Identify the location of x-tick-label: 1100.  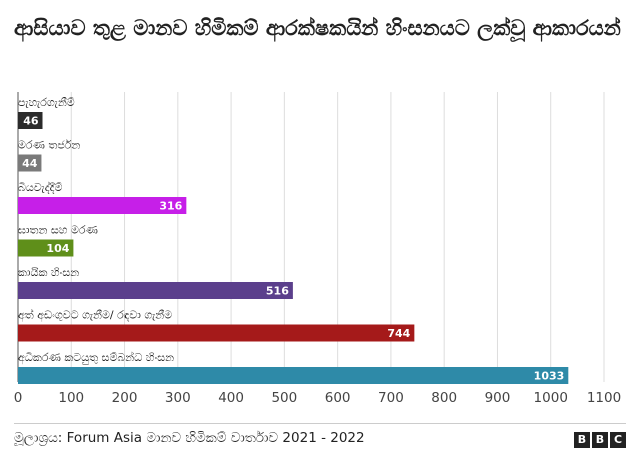
(604, 398).